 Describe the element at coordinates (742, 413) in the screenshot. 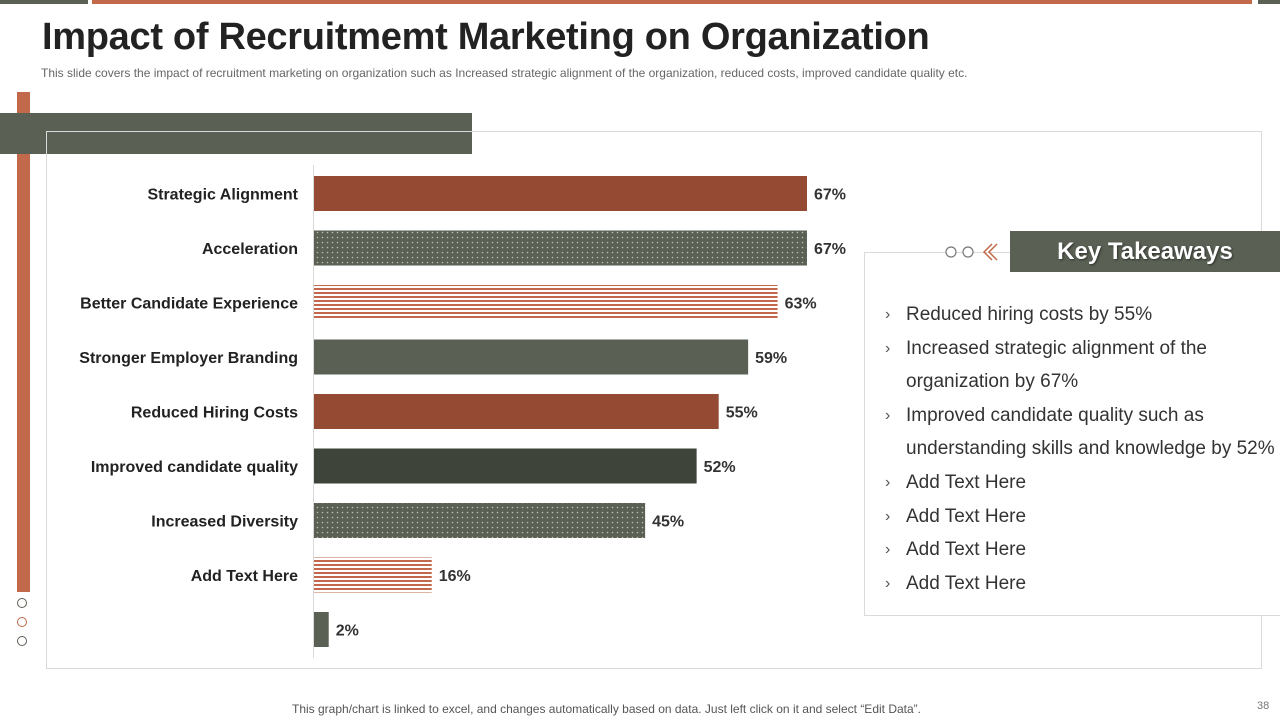

I see `value-label: 55%` at that location.